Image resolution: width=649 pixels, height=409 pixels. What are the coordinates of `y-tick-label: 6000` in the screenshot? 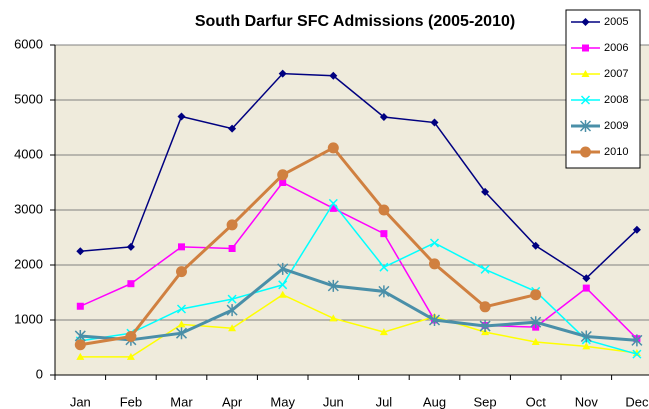 It's located at (28, 43).